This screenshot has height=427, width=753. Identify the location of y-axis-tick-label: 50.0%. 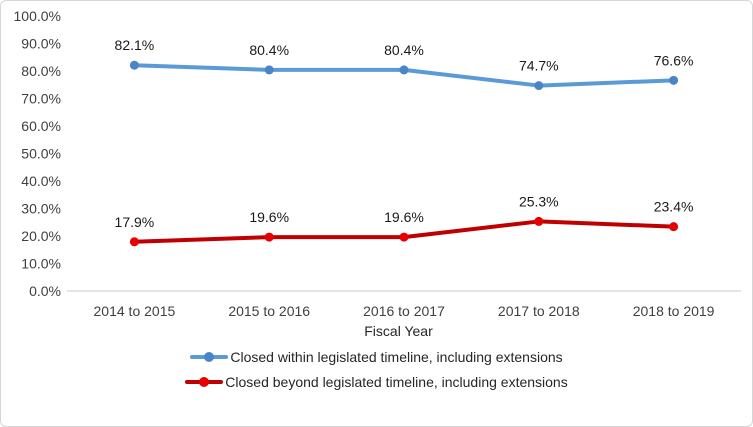
(41, 154).